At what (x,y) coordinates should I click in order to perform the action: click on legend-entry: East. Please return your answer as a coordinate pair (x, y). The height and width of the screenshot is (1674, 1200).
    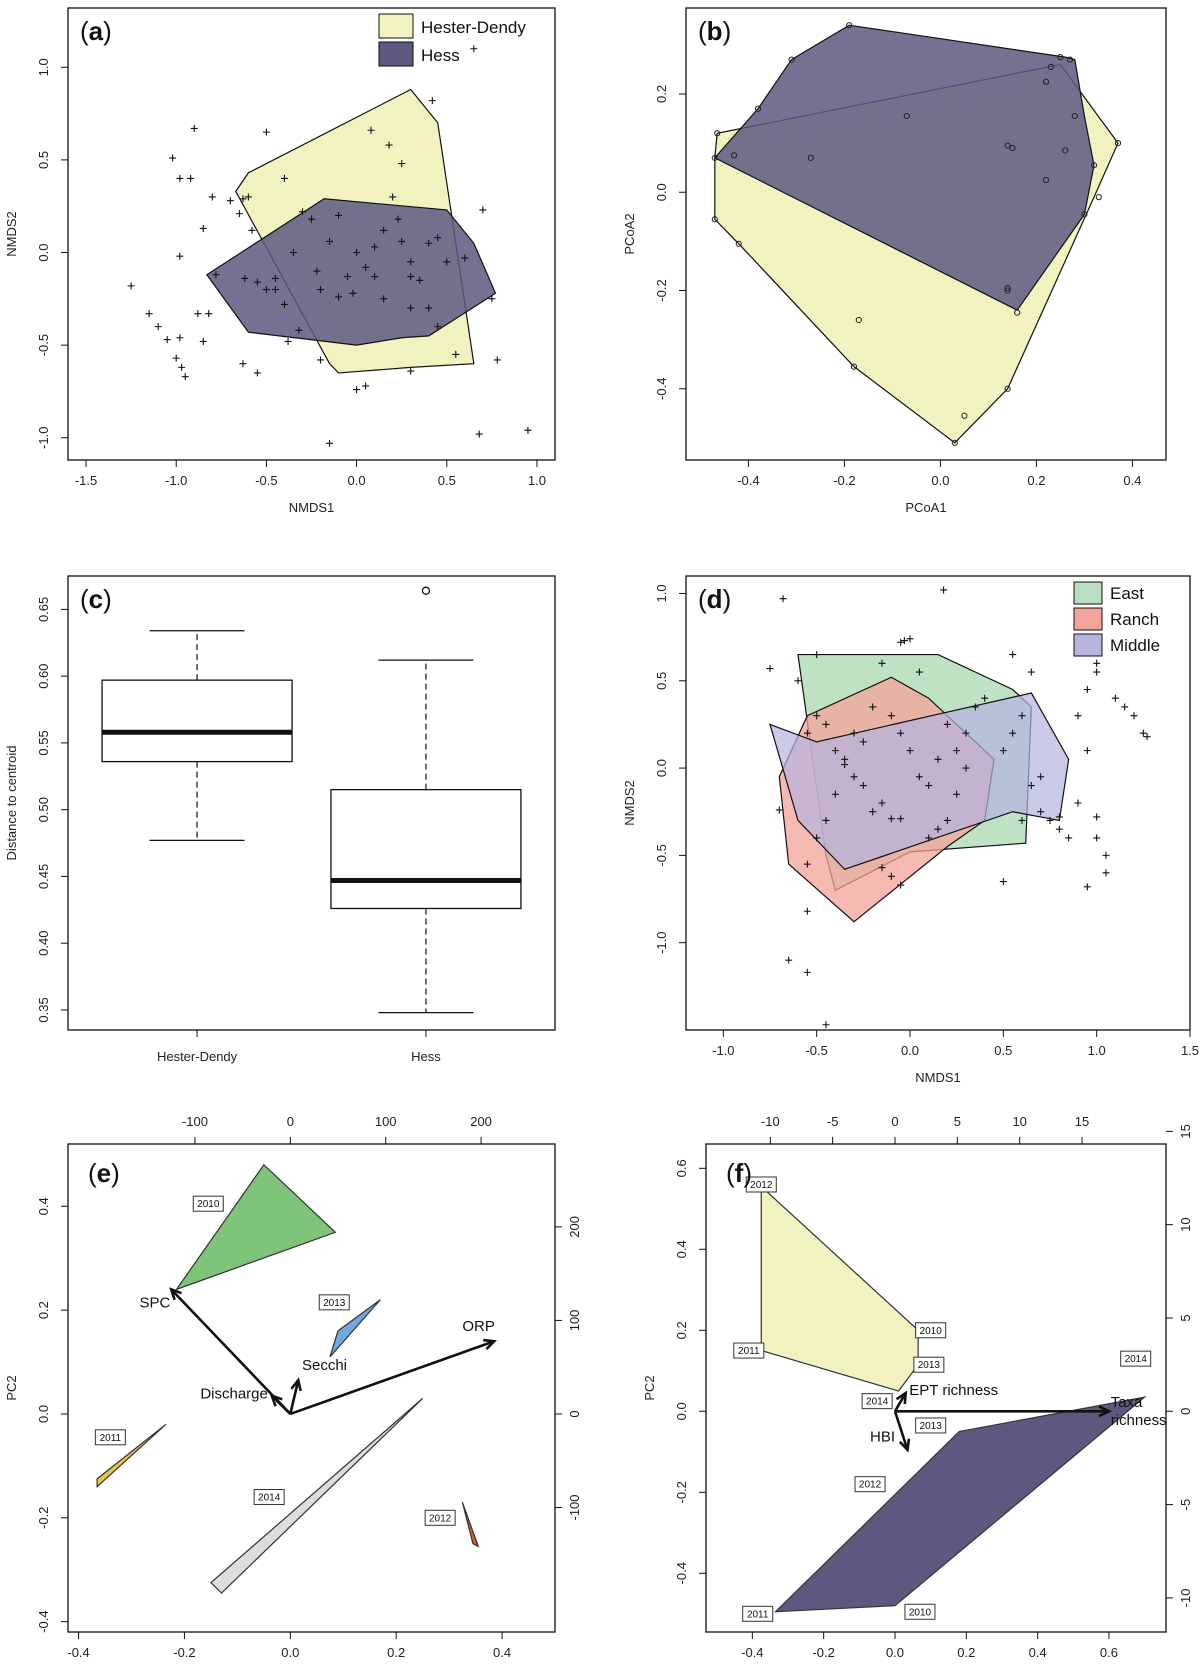
    Looking at the image, I should click on (1127, 593).